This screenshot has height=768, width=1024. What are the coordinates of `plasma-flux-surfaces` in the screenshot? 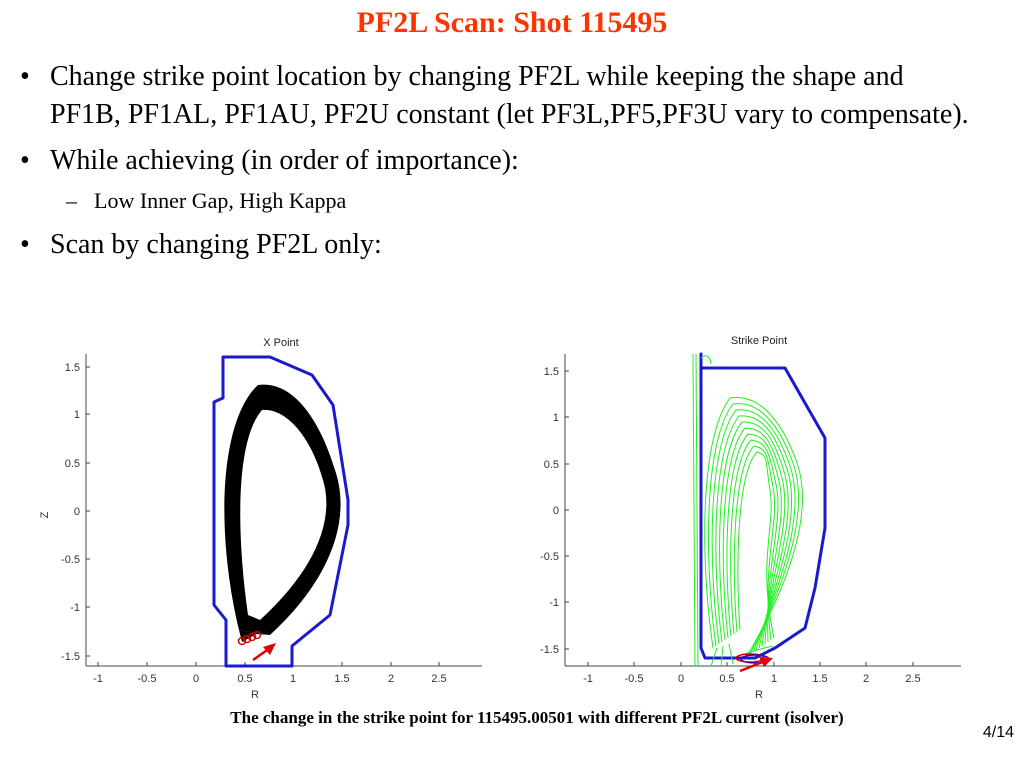 It's located at (282, 509).